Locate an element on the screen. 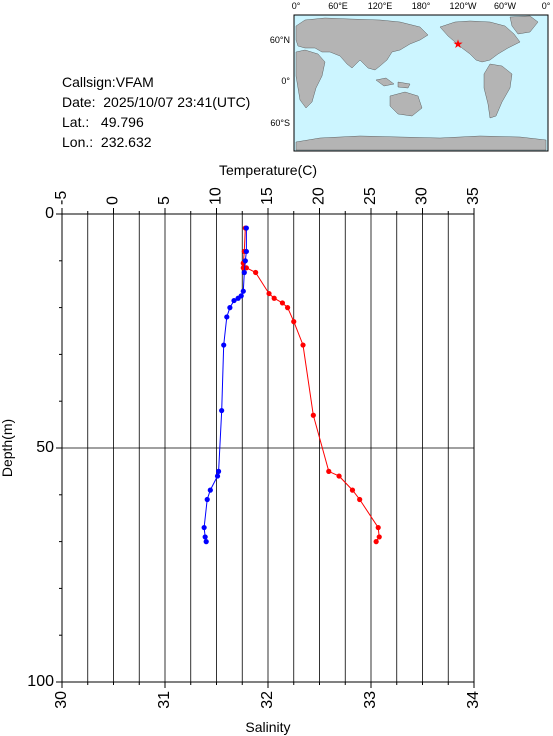 The width and height of the screenshot is (553, 736). depth-axis: 0 50 100 is located at coordinates (44, 447).